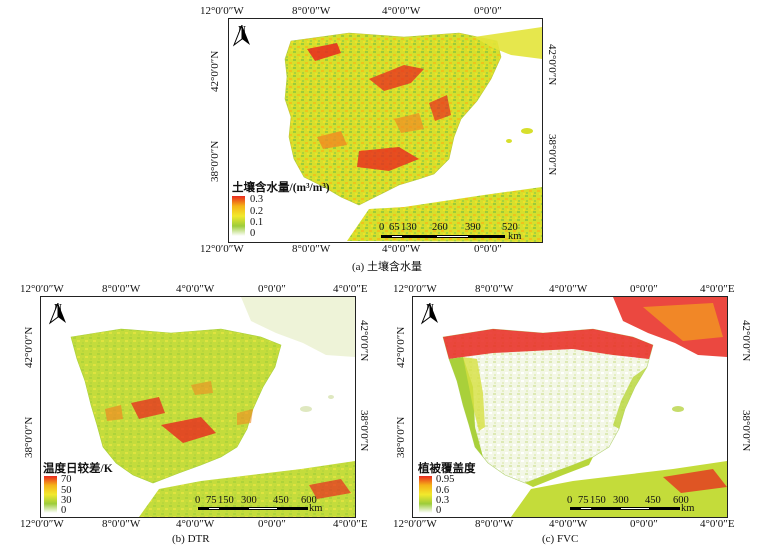 The height and width of the screenshot is (549, 762). I want to click on legend-title: 土壤含水量/(m³/m³), so click(281, 188).